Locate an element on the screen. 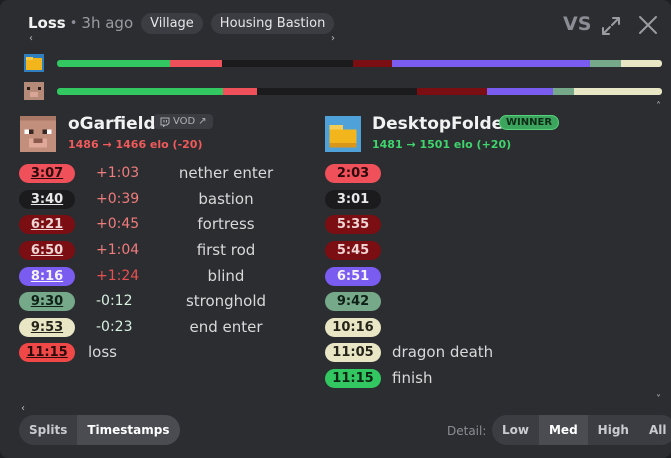  right-split-nether: 2:03 is located at coordinates (353, 173).